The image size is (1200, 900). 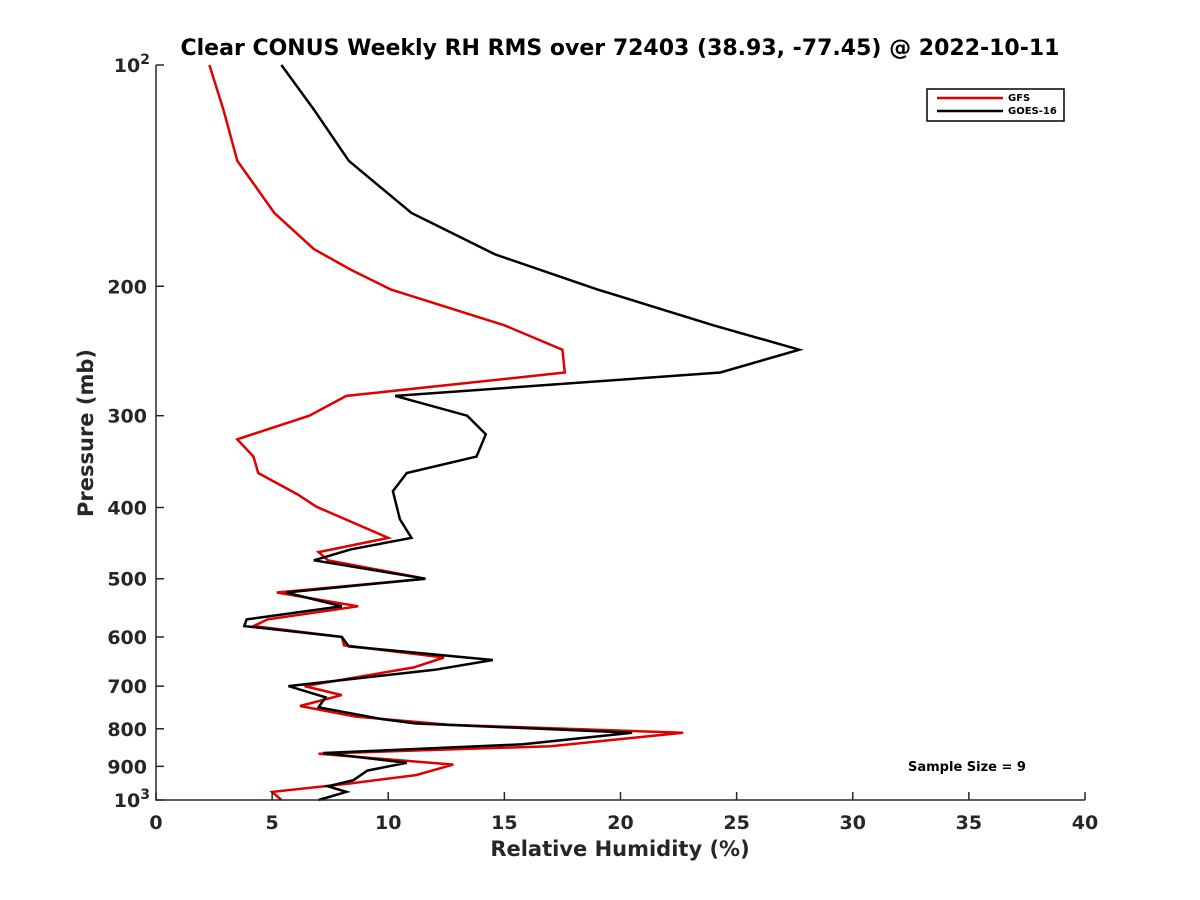 What do you see at coordinates (127, 509) in the screenshot?
I see `y-tick-label: 400` at bounding box center [127, 509].